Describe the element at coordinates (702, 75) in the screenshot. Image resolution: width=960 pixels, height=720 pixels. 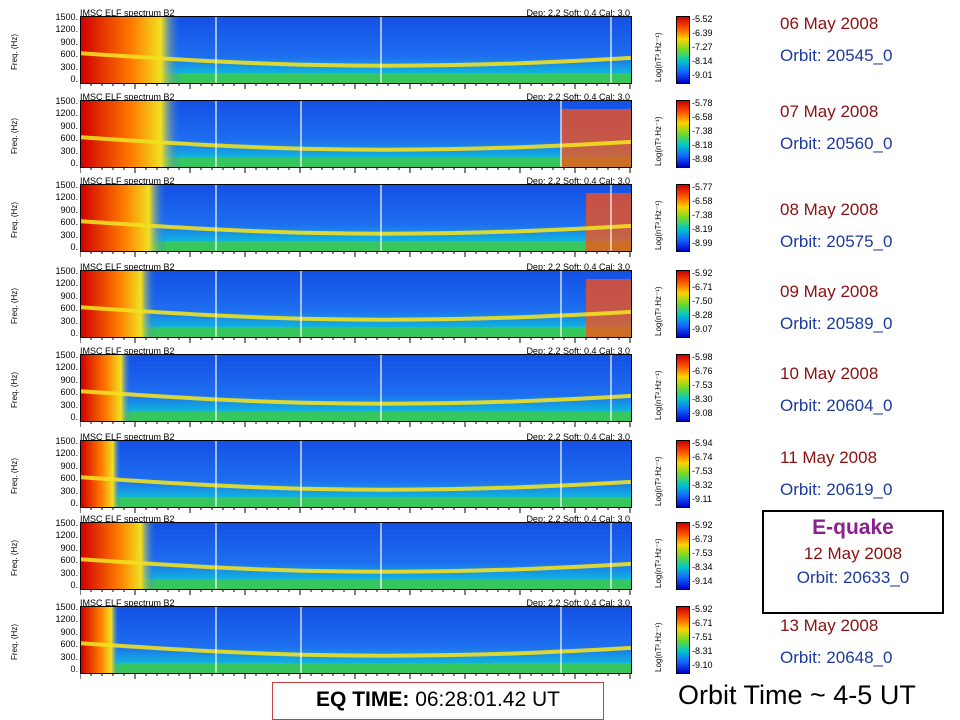
I see `colorbar-tick-label: -9.01` at that location.